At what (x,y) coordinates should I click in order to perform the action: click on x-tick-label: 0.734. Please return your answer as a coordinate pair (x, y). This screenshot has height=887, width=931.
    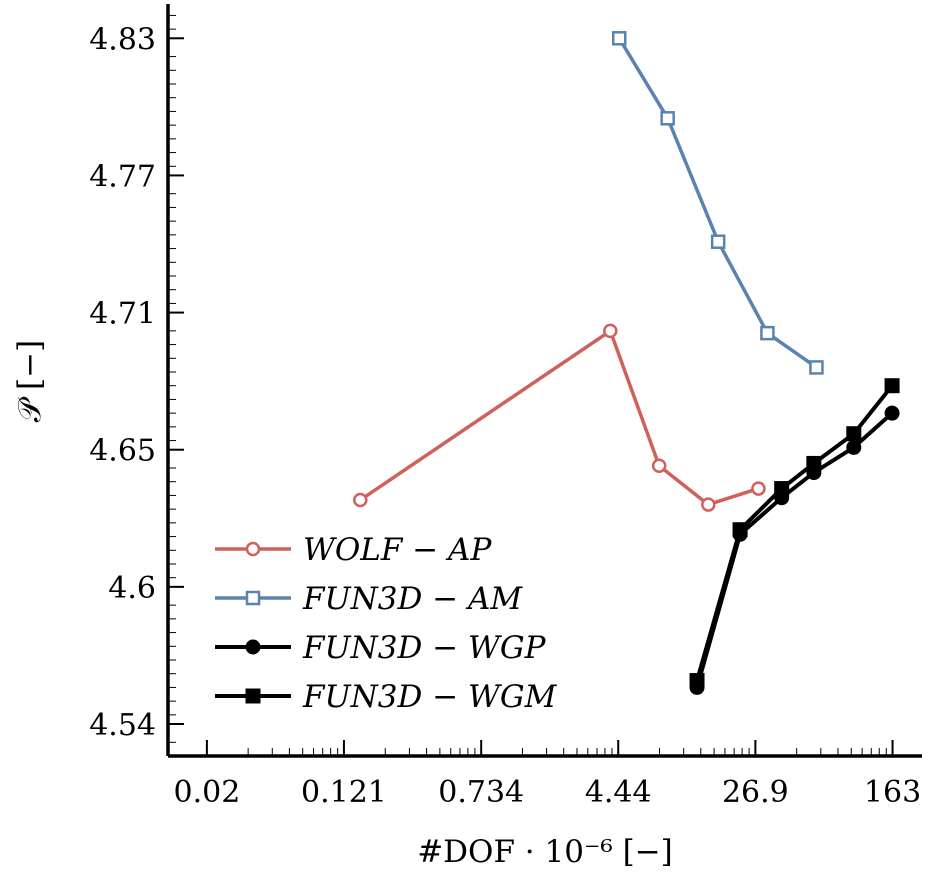
    Looking at the image, I should click on (481, 792).